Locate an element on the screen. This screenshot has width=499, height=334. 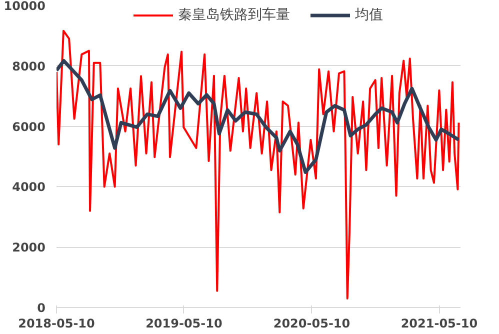
y-tick-label: 2000 is located at coordinates (29, 247).